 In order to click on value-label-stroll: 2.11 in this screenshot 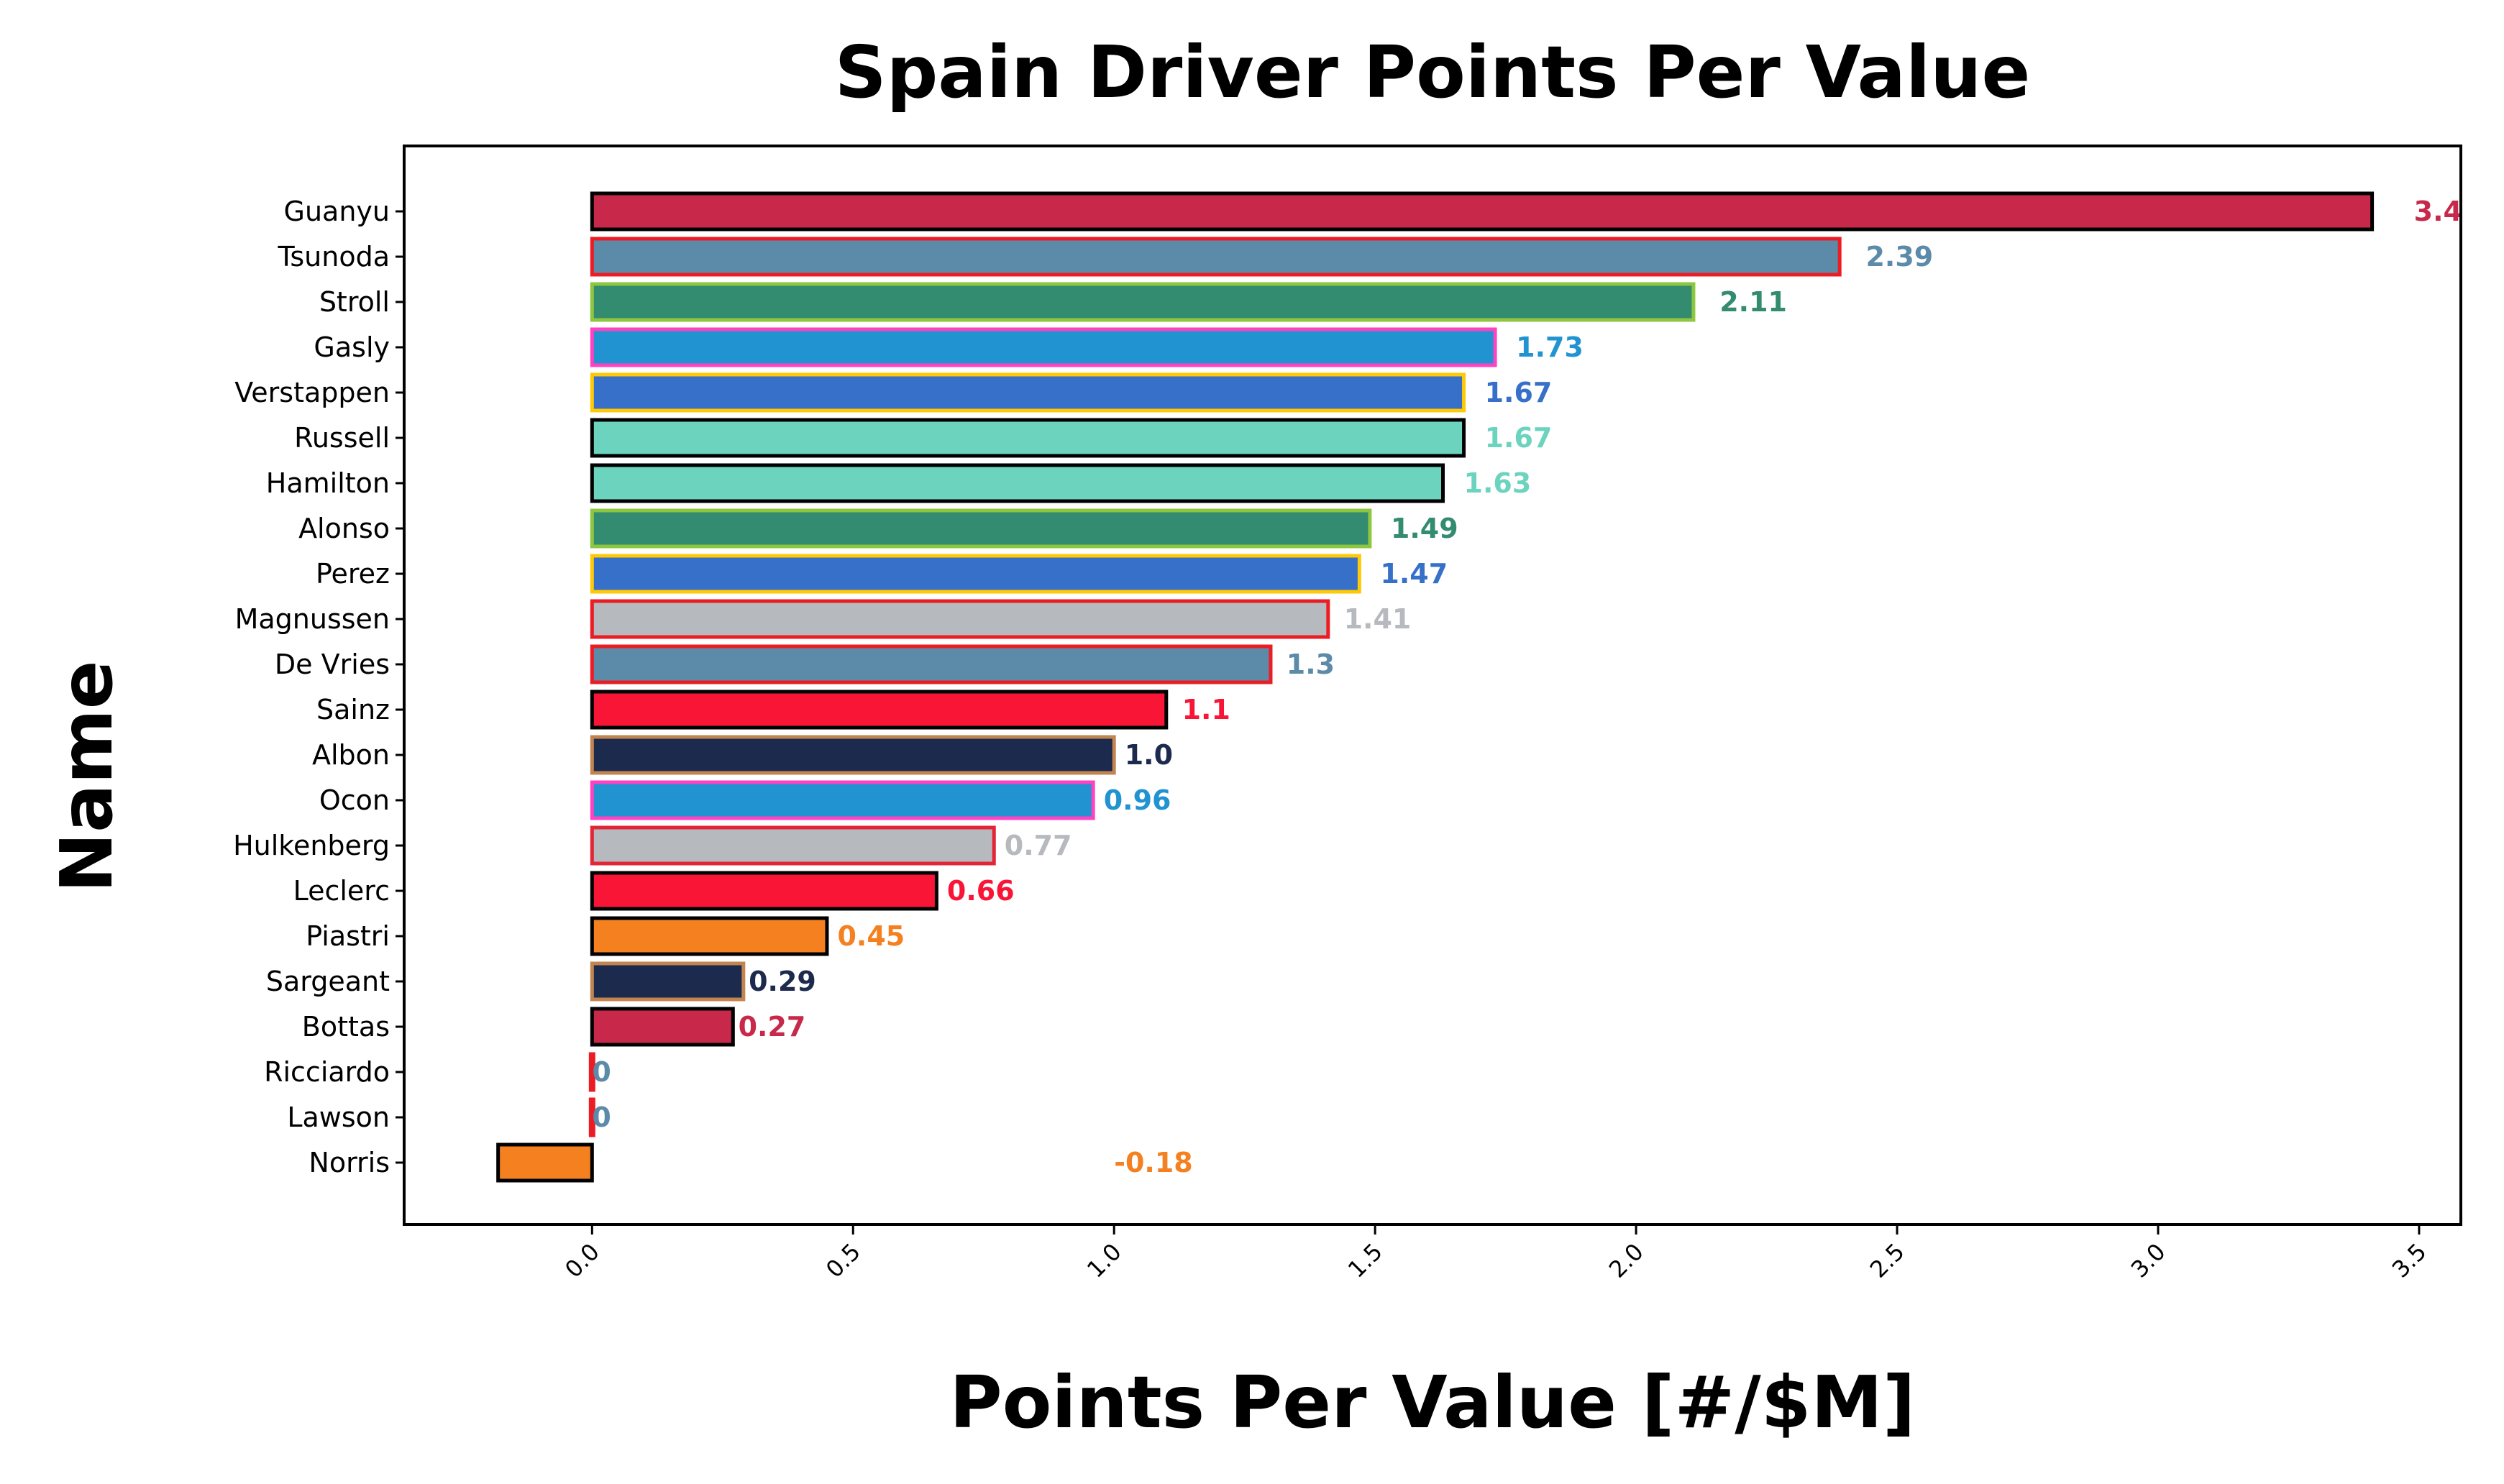, I will do `click(1753, 302)`.